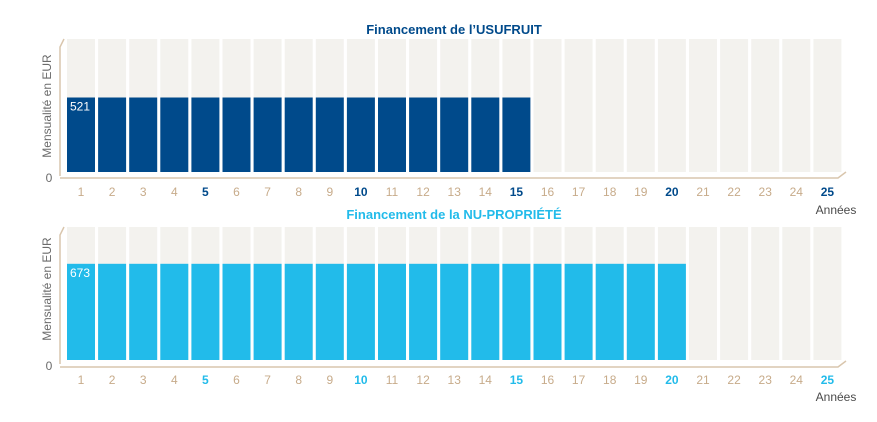 Image resolution: width=877 pixels, height=422 pixels. I want to click on x-tick-label-9: 9, so click(329, 380).